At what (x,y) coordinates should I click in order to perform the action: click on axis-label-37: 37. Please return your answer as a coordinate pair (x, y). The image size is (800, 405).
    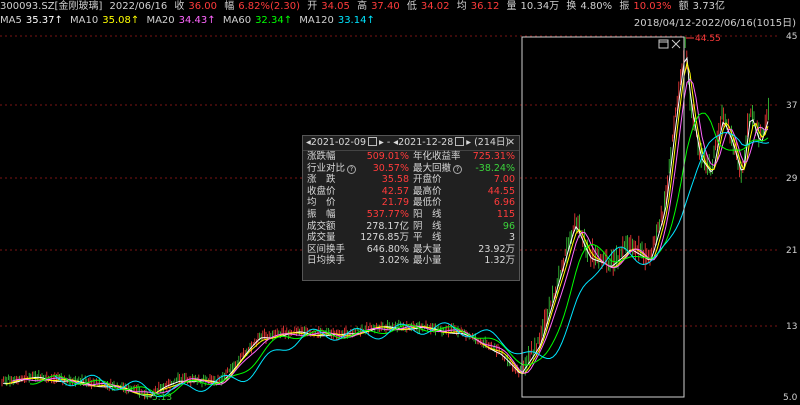
    Looking at the image, I should click on (791, 106).